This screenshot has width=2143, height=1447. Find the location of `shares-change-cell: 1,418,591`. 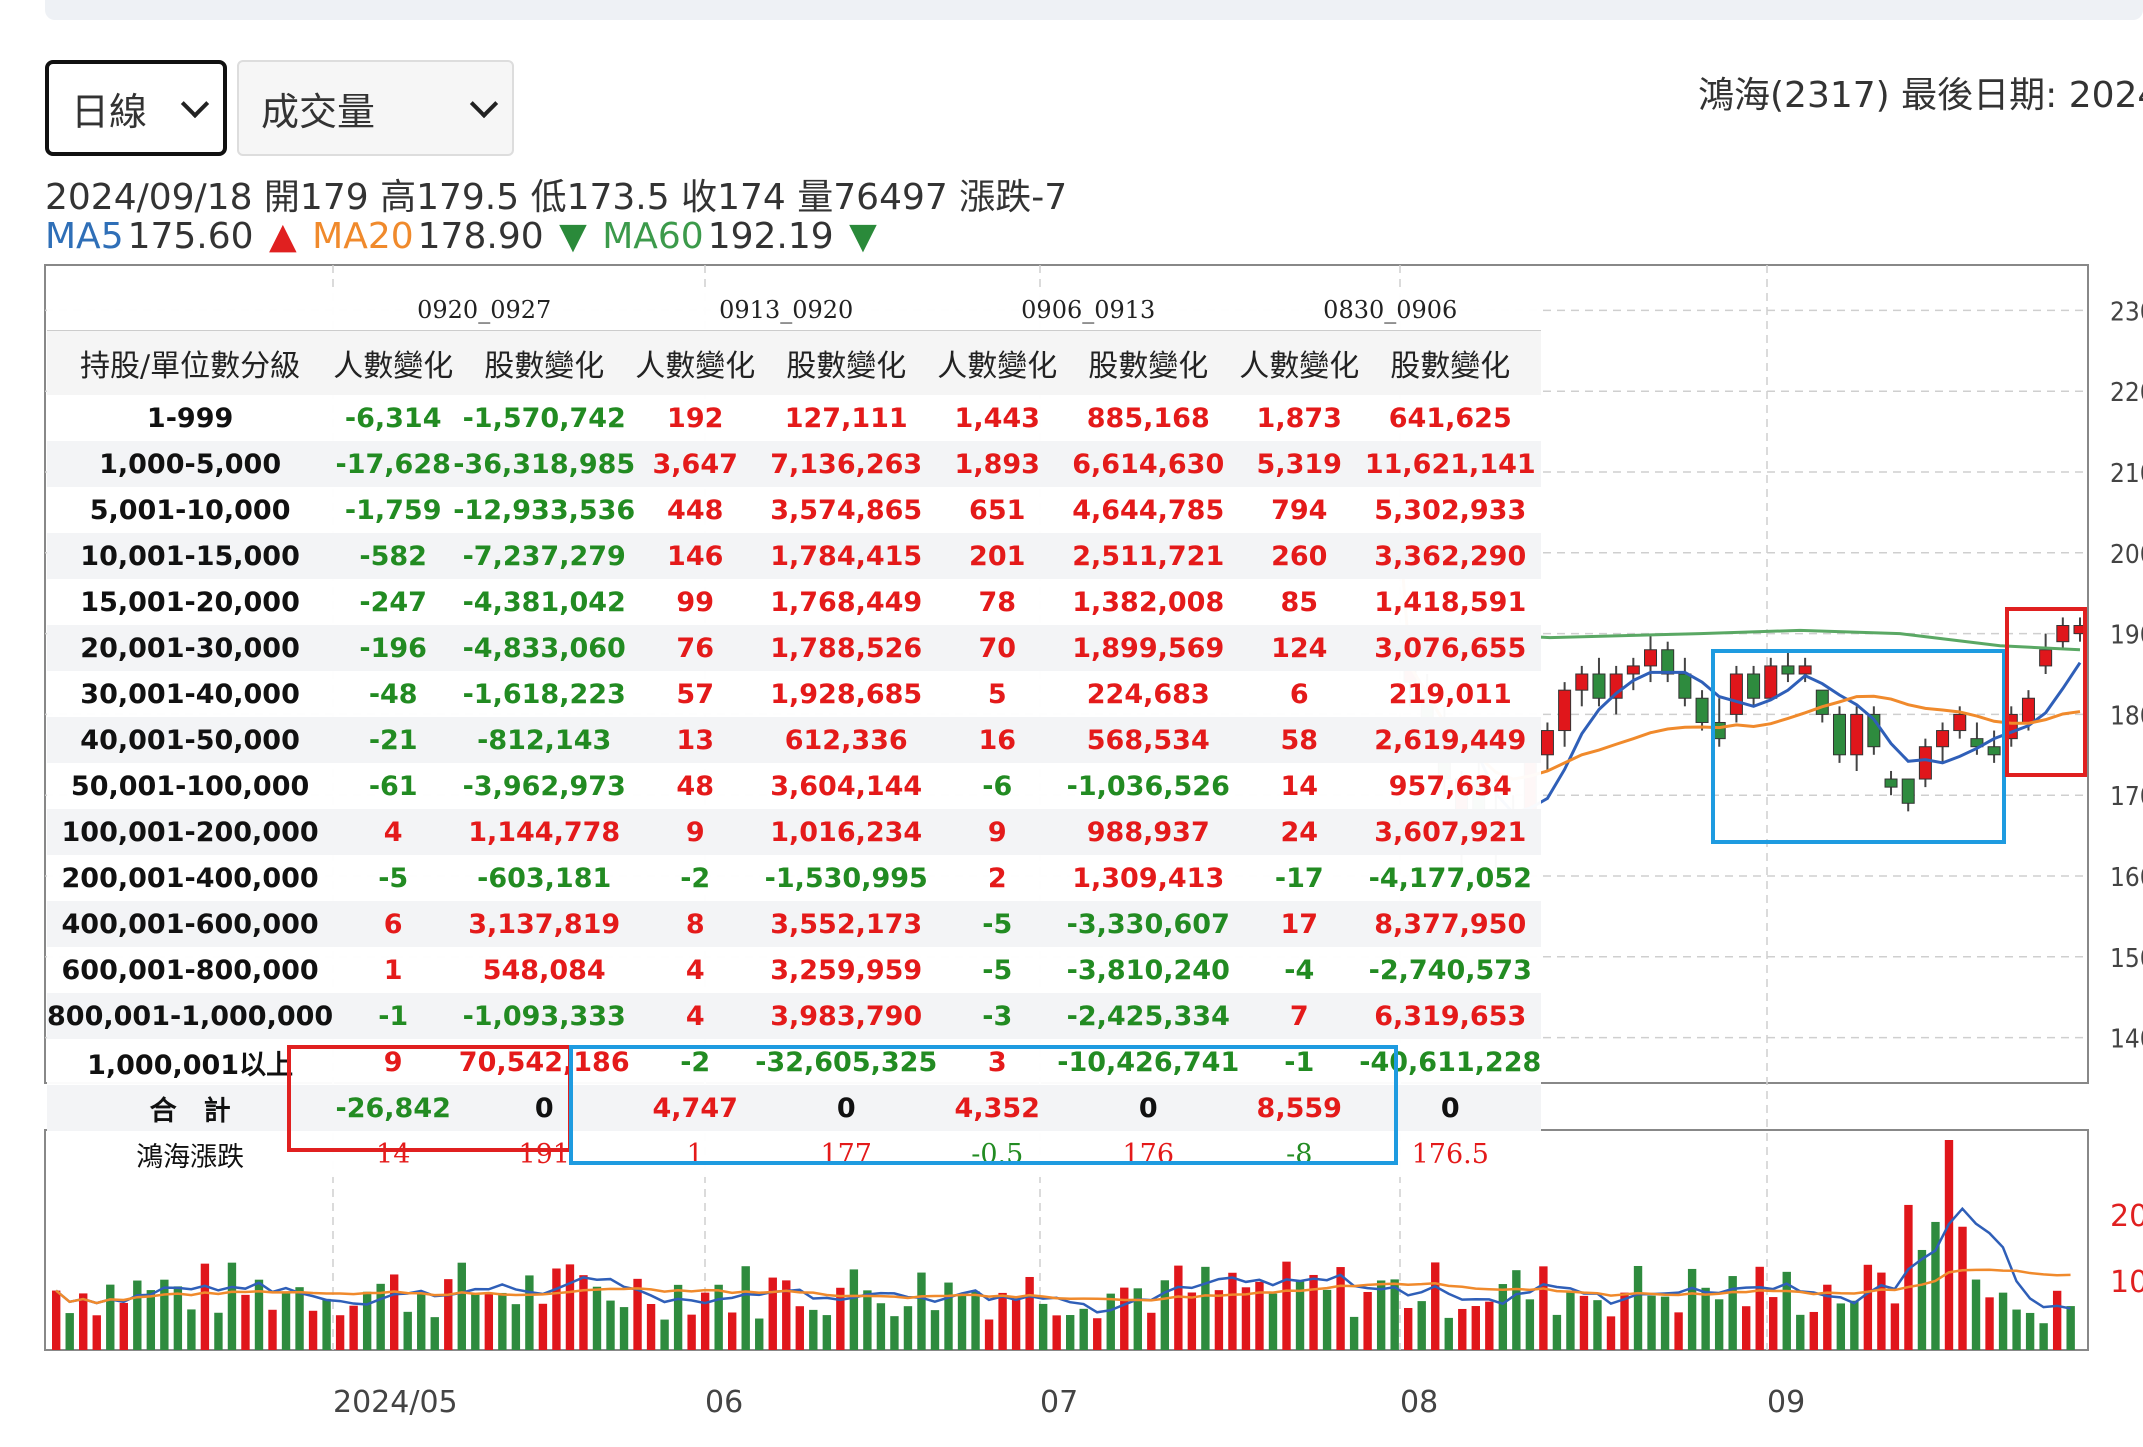

shares-change-cell: 1,418,591 is located at coordinates (1450, 602).